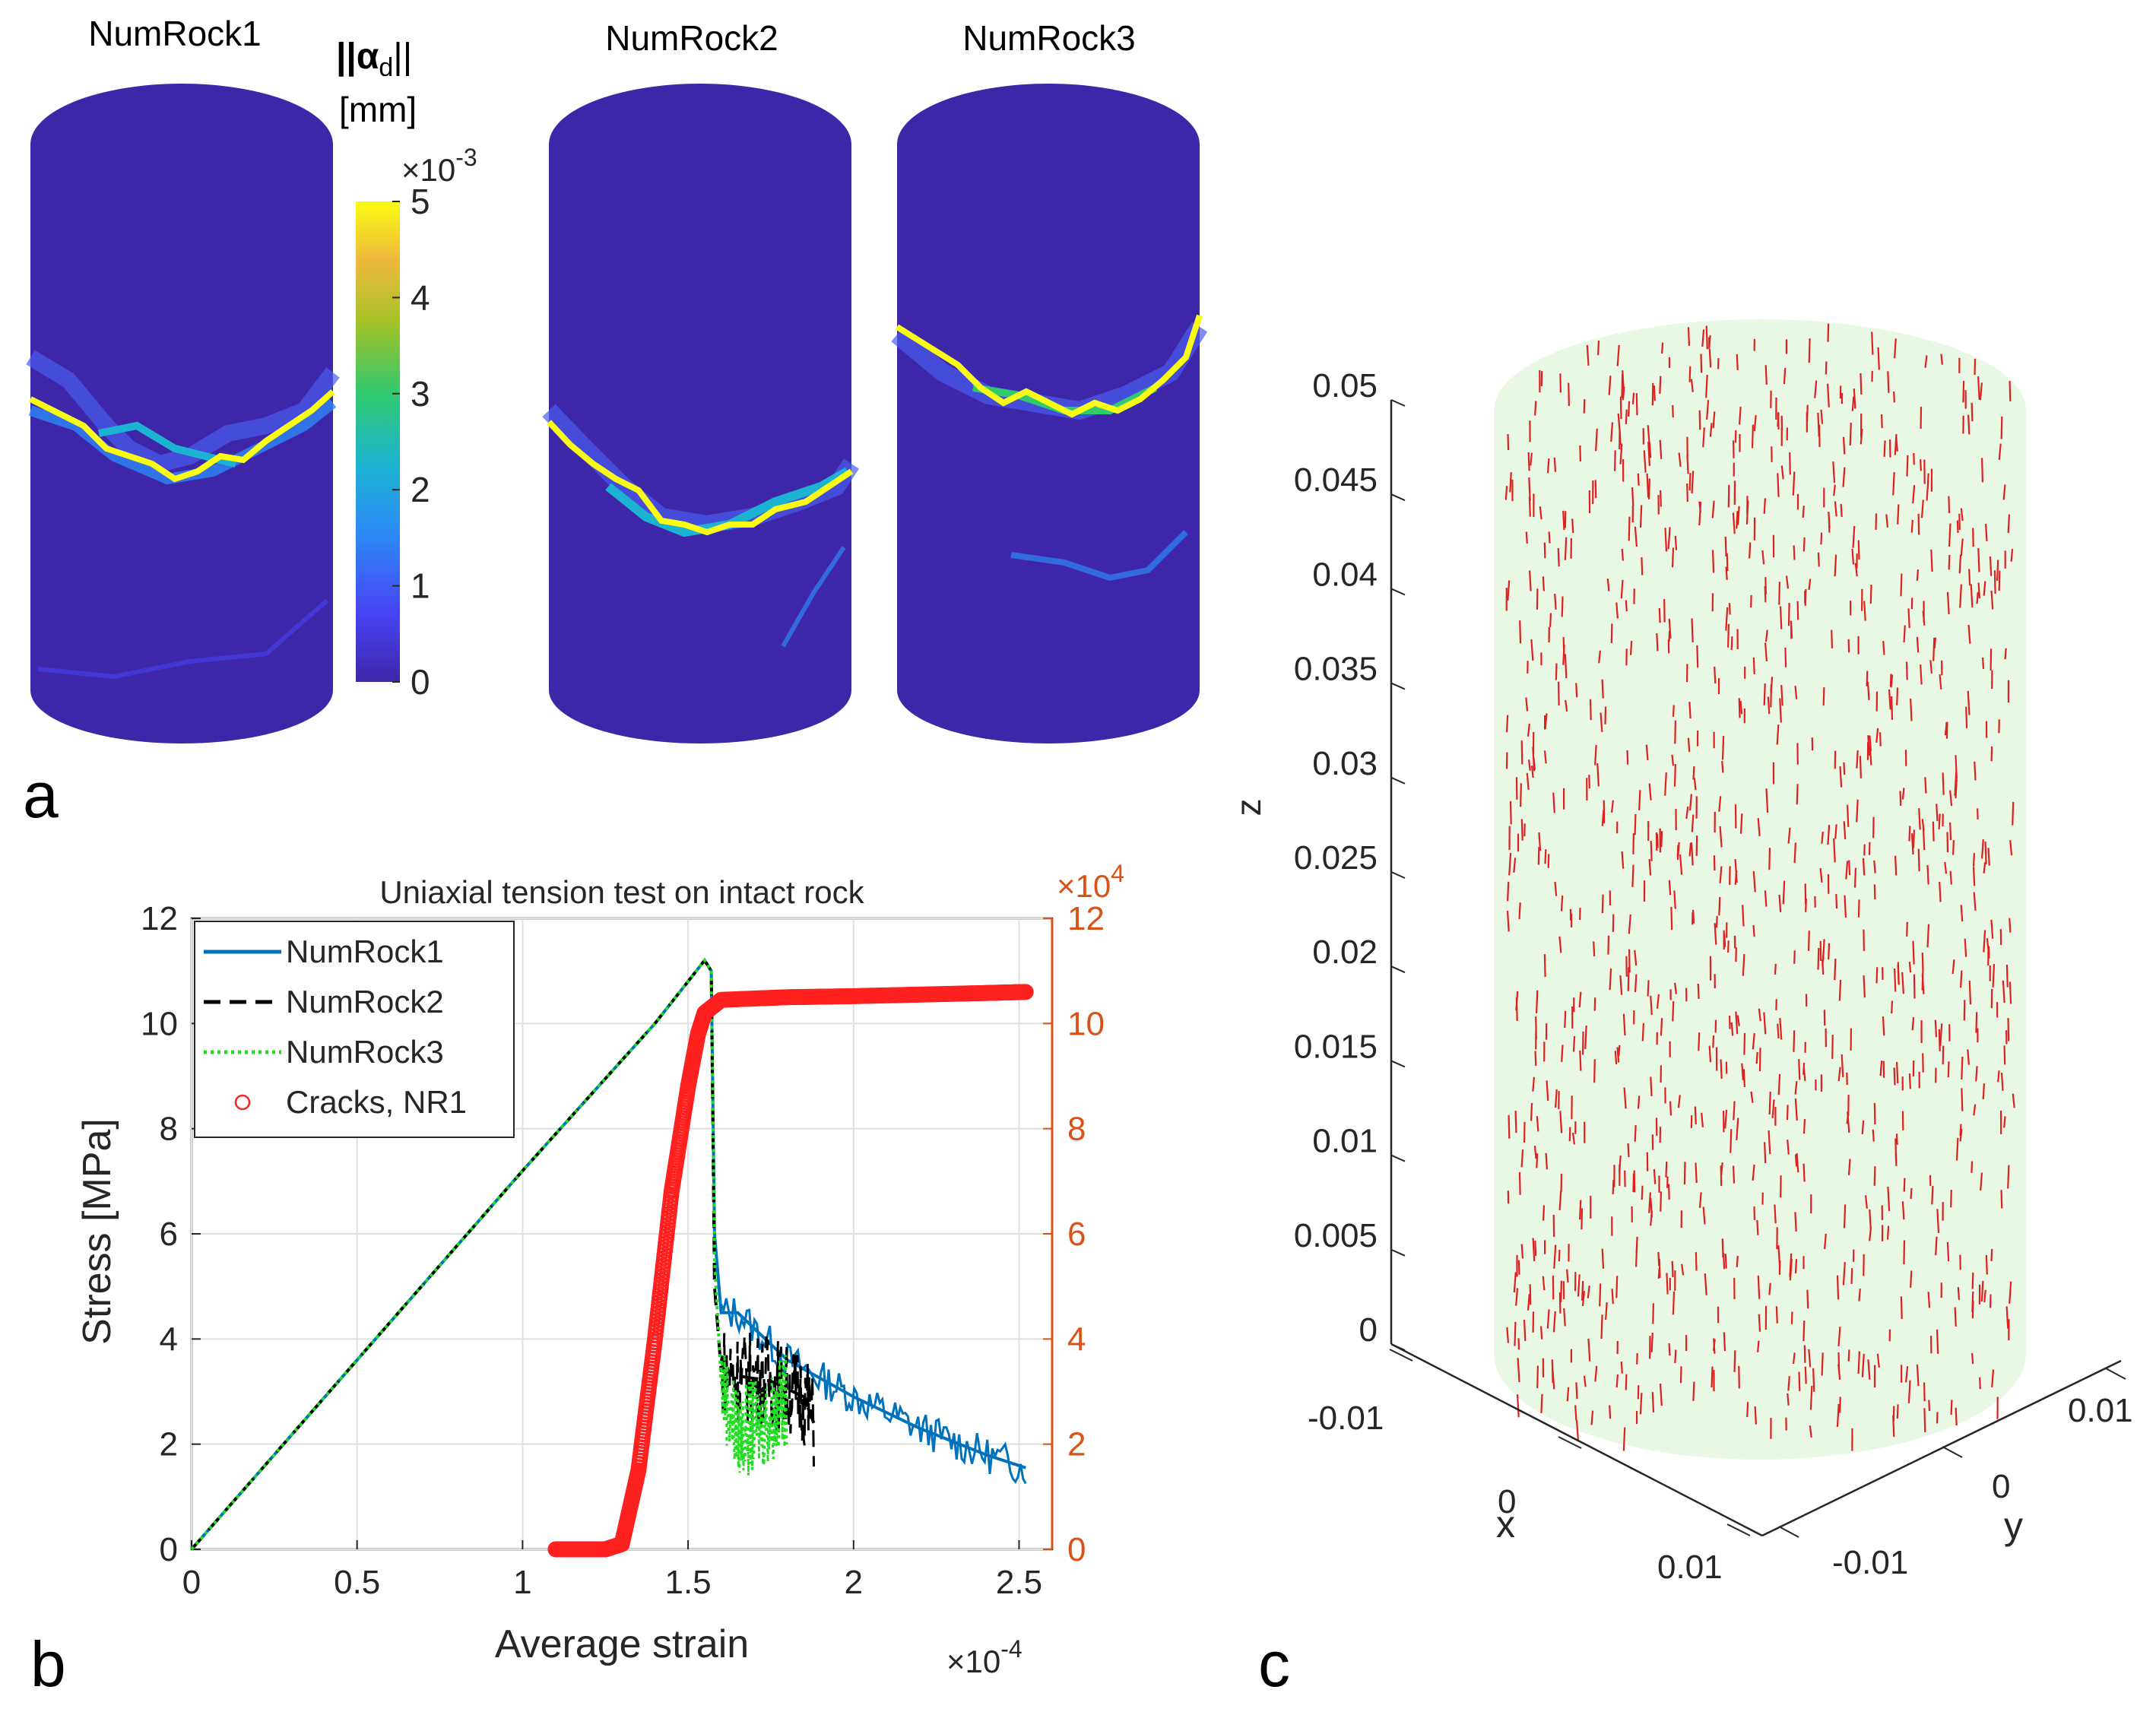 The height and width of the screenshot is (1712, 2156). I want to click on y-axis-line, so click(1941, 1448).